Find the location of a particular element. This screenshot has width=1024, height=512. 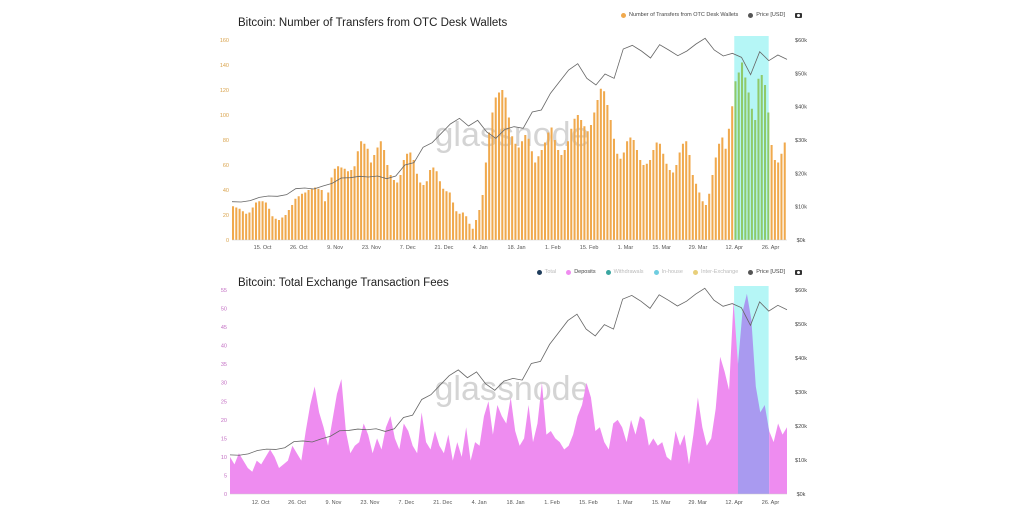

x-tick-label: 29. Mar is located at coordinates (697, 503).